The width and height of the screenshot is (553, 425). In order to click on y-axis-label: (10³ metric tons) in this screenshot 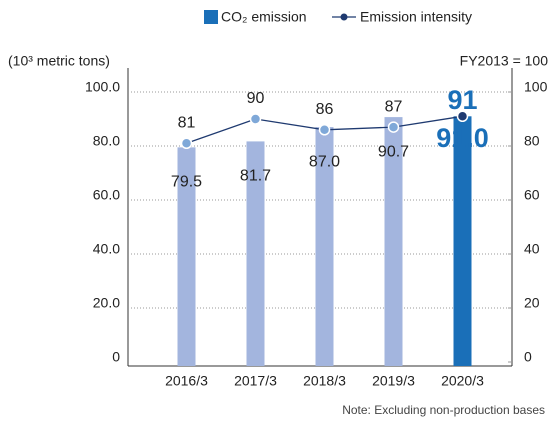, I will do `click(59, 61)`.